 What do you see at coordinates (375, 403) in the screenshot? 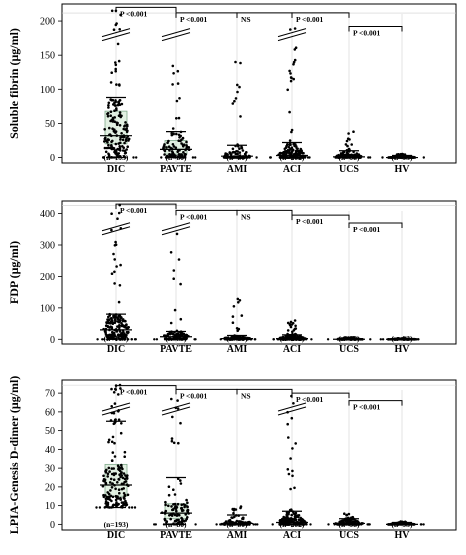
I see `bracket-line` at bounding box center [375, 403].